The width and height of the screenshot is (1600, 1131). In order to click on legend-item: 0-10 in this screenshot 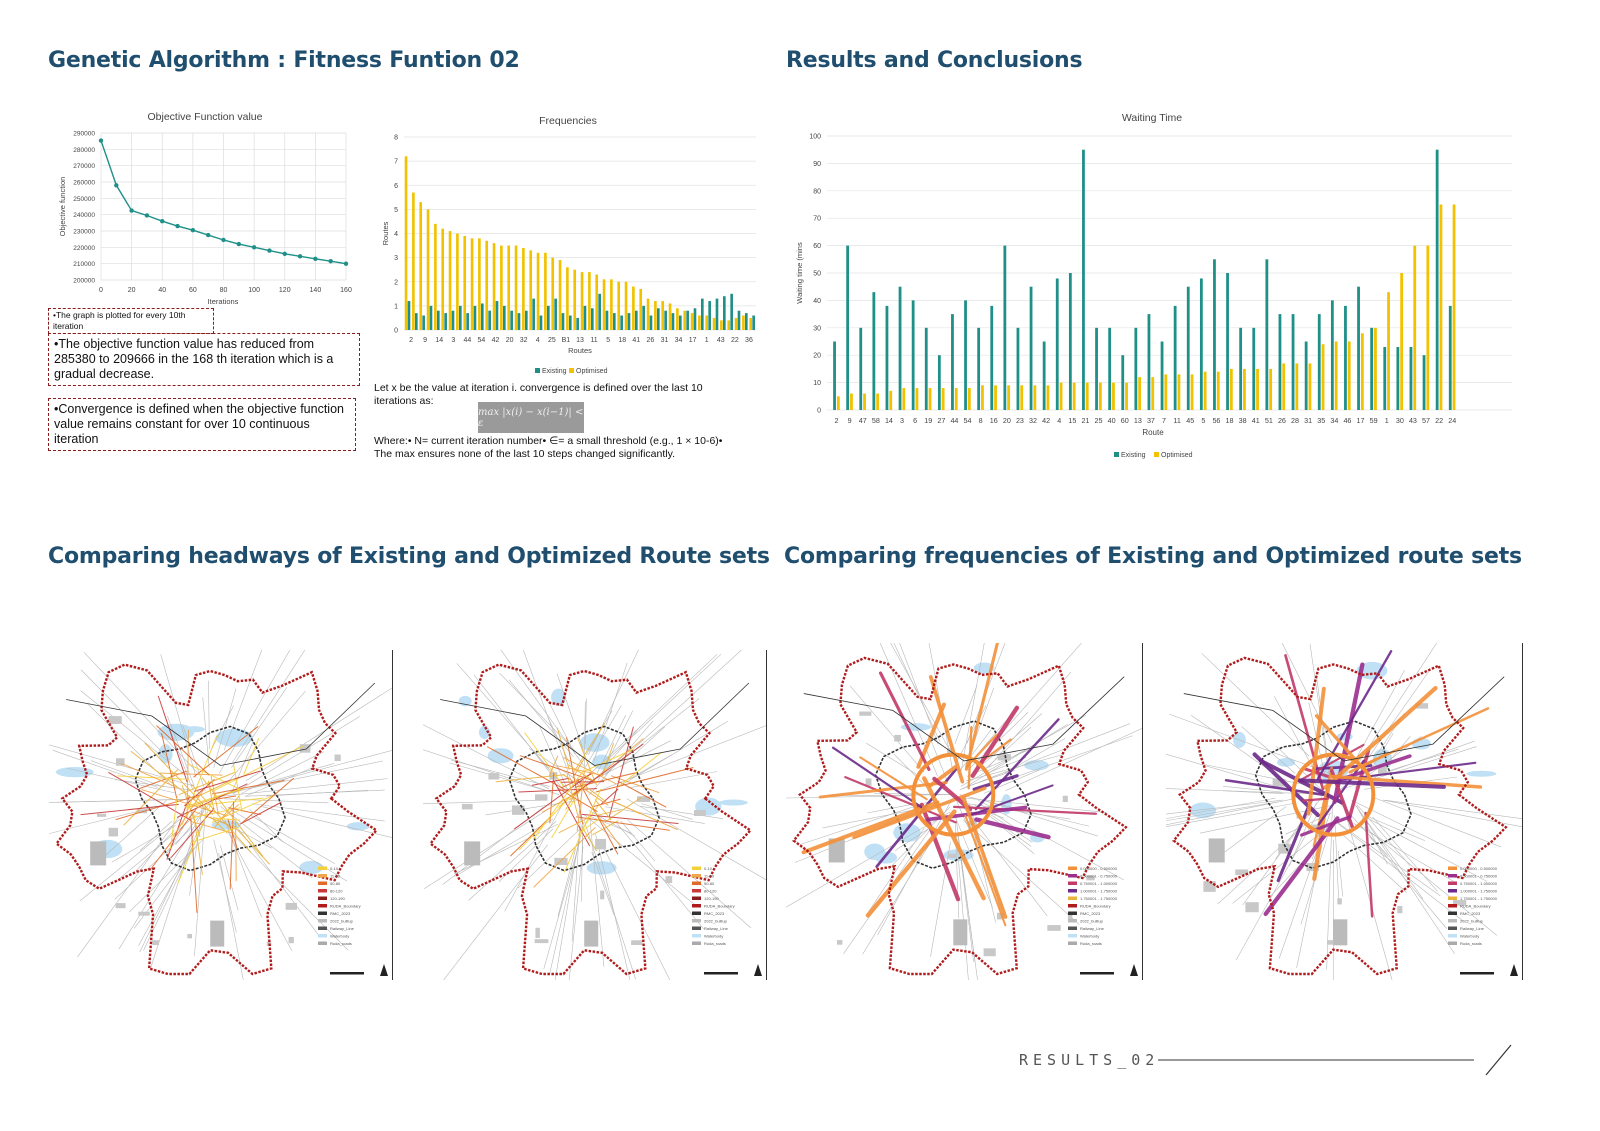, I will do `click(334, 868)`.